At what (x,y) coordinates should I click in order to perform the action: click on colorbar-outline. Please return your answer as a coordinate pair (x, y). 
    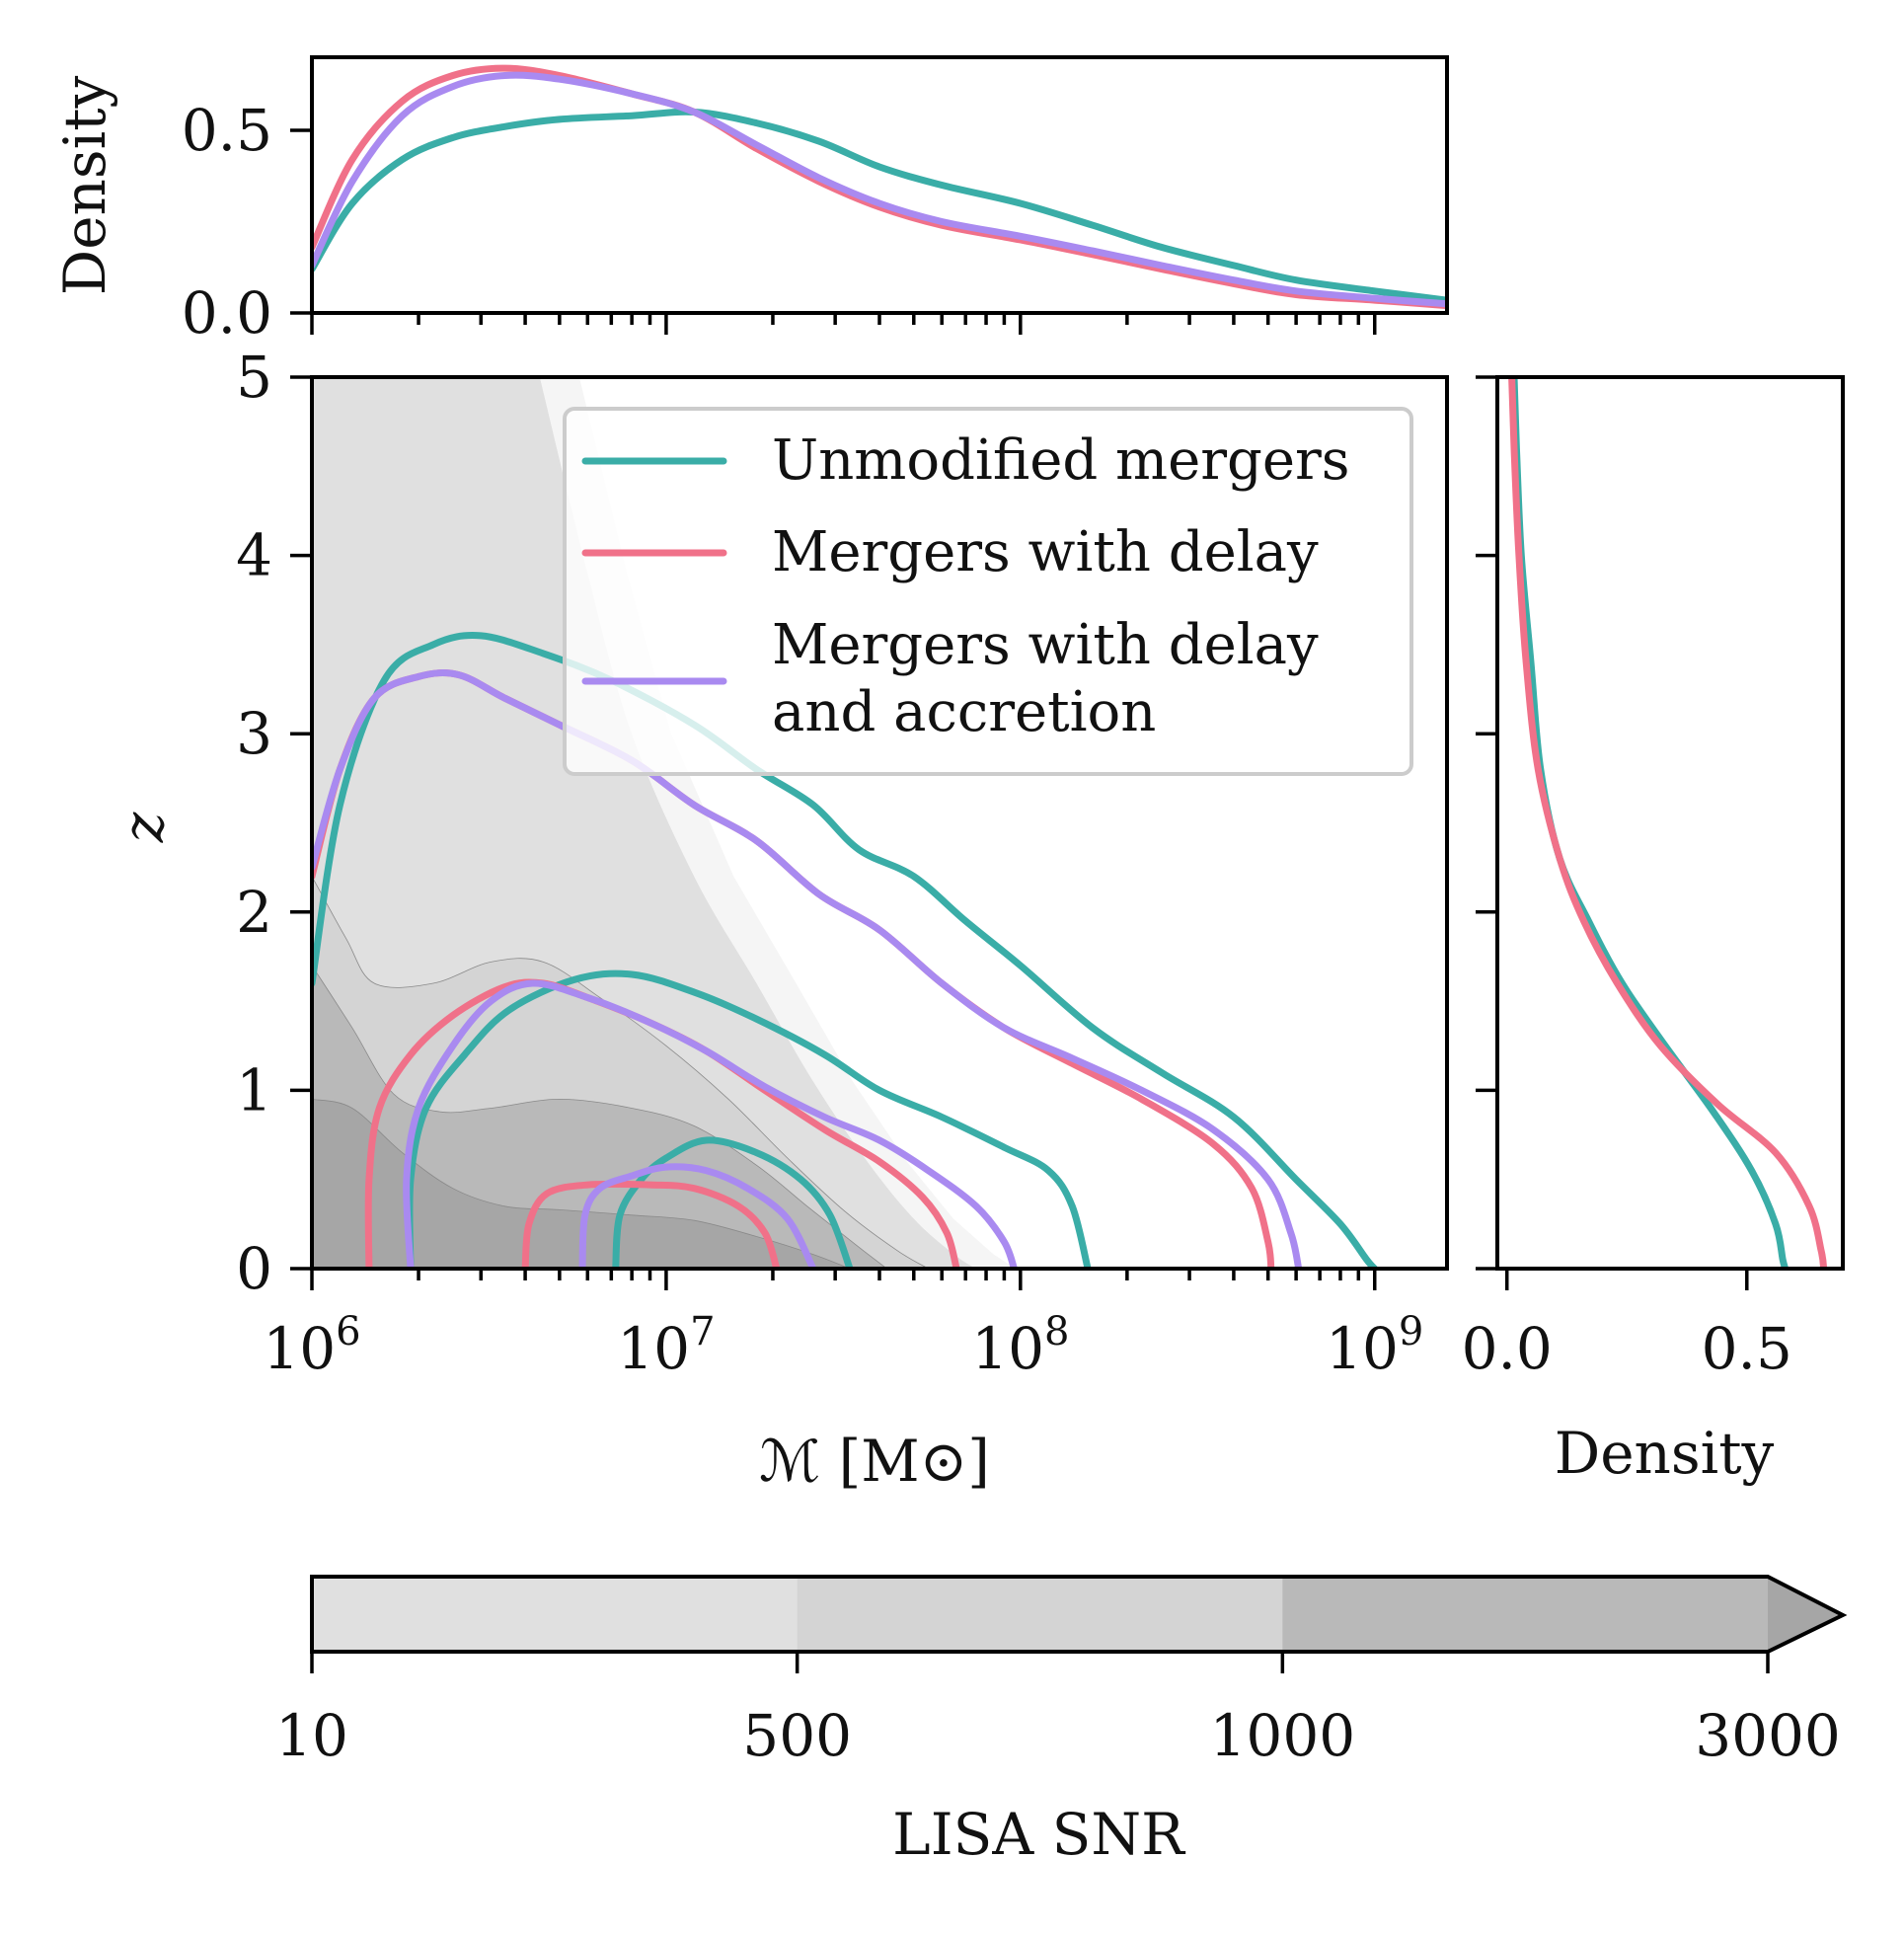
    Looking at the image, I should click on (1079, 1614).